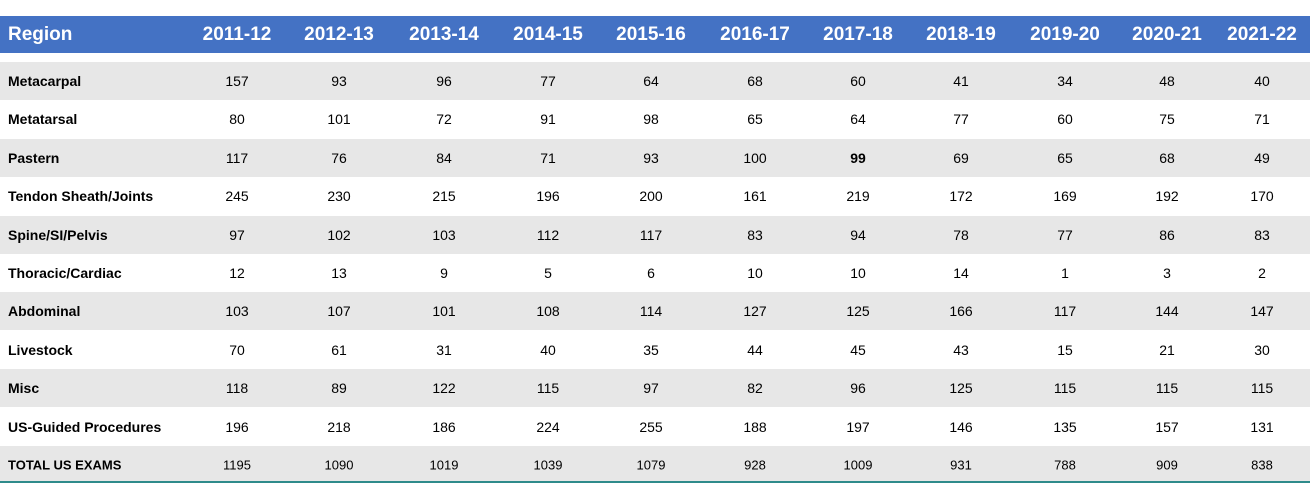 The height and width of the screenshot is (484, 1310). What do you see at coordinates (40, 34) in the screenshot?
I see `column-header: Region` at bounding box center [40, 34].